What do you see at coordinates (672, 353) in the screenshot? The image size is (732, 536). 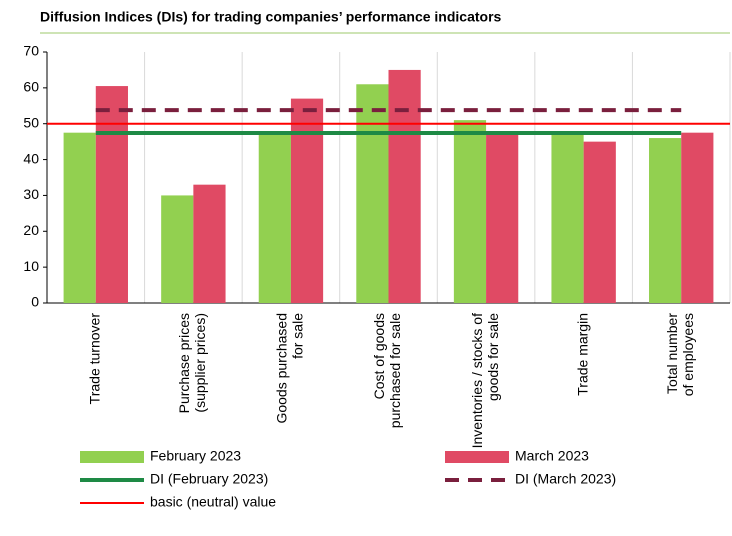 I see `x-tick-label: Total number` at bounding box center [672, 353].